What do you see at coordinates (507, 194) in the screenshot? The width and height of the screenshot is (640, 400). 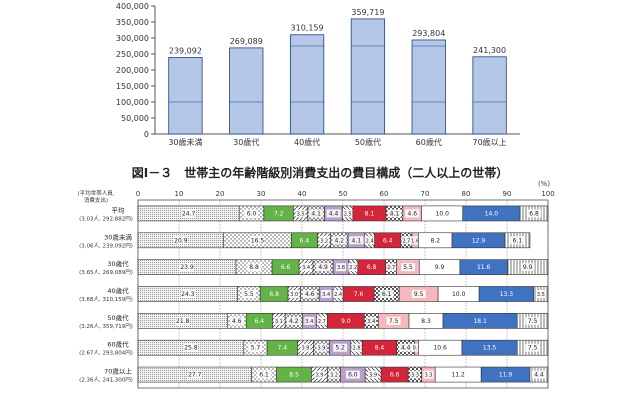 I see `x-tick-label: 90` at bounding box center [507, 194].